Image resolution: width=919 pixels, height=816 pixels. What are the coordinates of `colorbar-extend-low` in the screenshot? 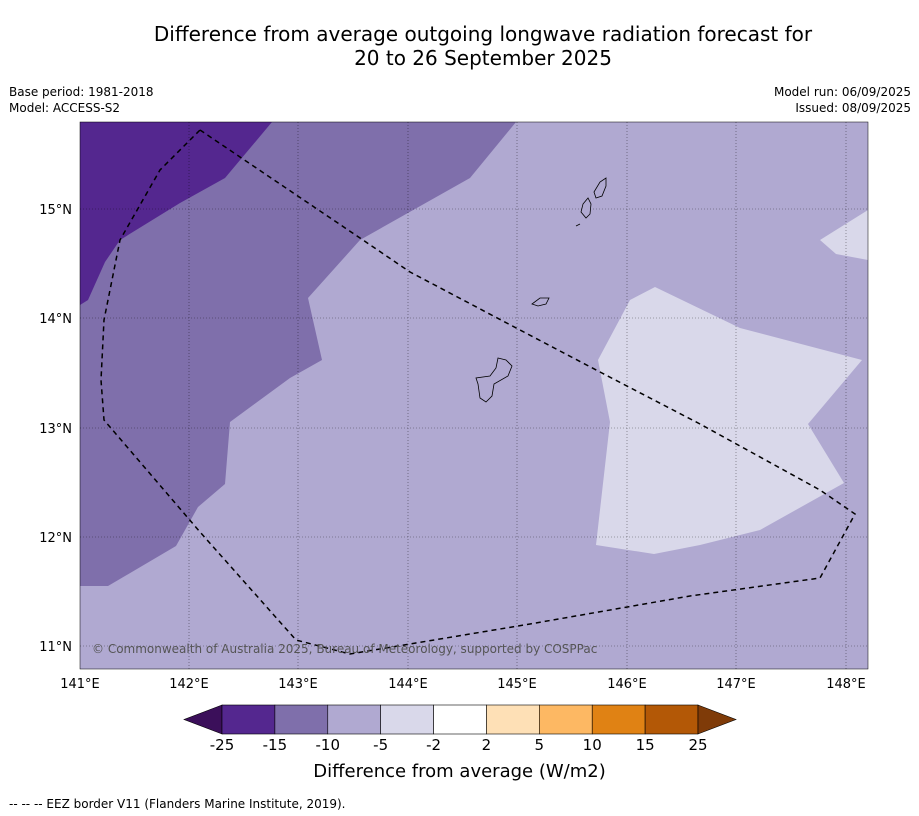 It's located at (203, 719).